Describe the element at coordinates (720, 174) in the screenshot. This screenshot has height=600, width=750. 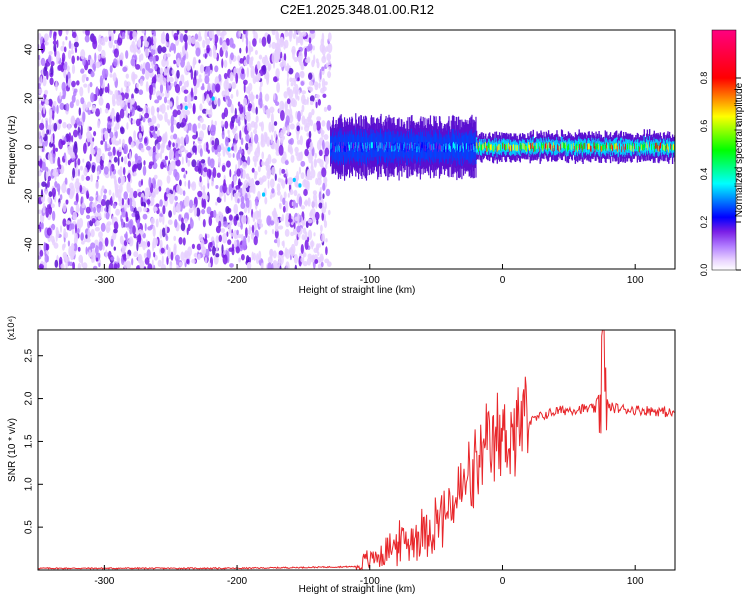
I see `colorbar-ticks: 0.00.20.40.60.8` at that location.